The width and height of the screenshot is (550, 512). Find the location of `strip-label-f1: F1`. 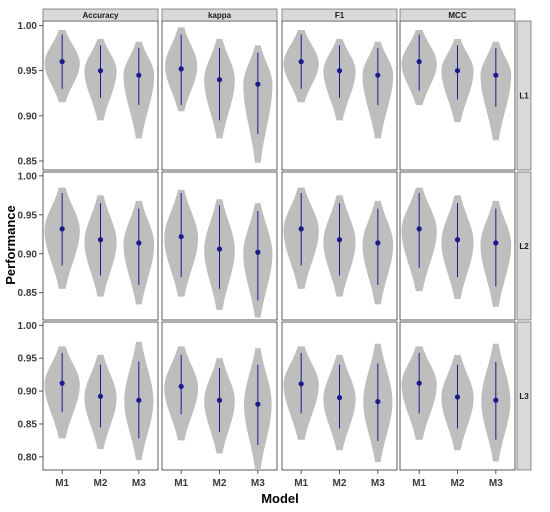

strip-label-f1: F1 is located at coordinates (340, 15).